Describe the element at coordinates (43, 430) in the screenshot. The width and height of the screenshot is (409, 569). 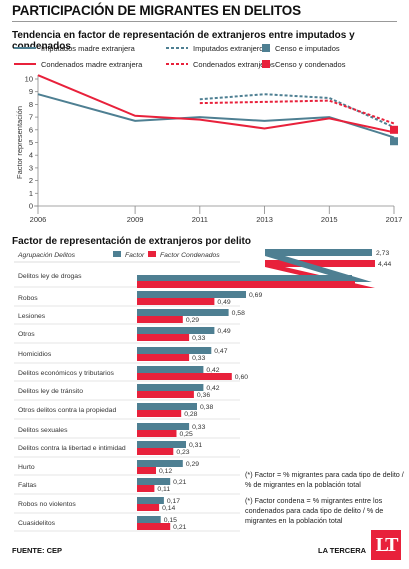
I see `category-label: Delitos sexuales` at that location.